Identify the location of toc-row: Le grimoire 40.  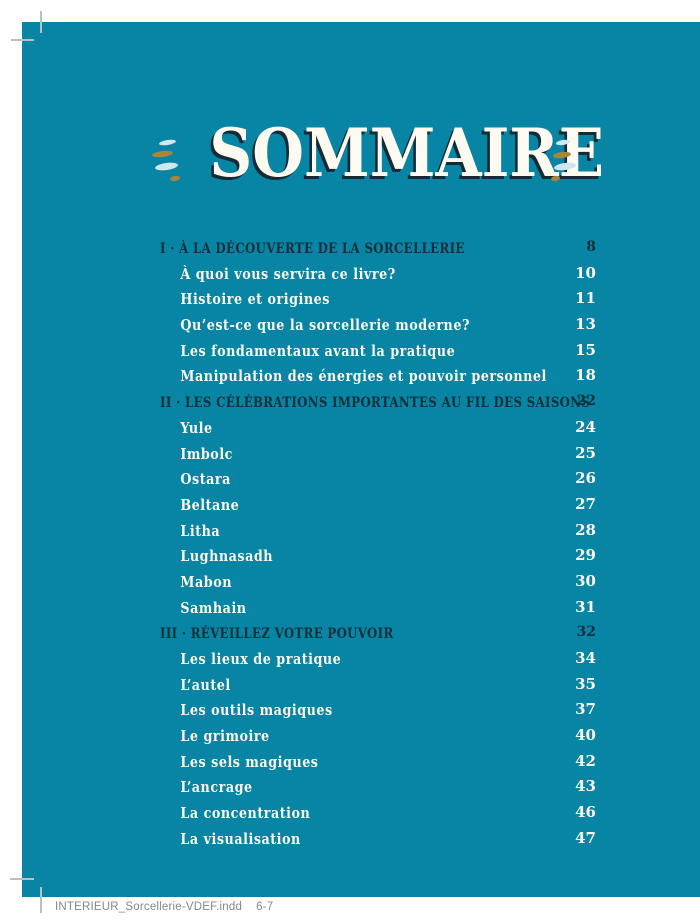
(378, 736).